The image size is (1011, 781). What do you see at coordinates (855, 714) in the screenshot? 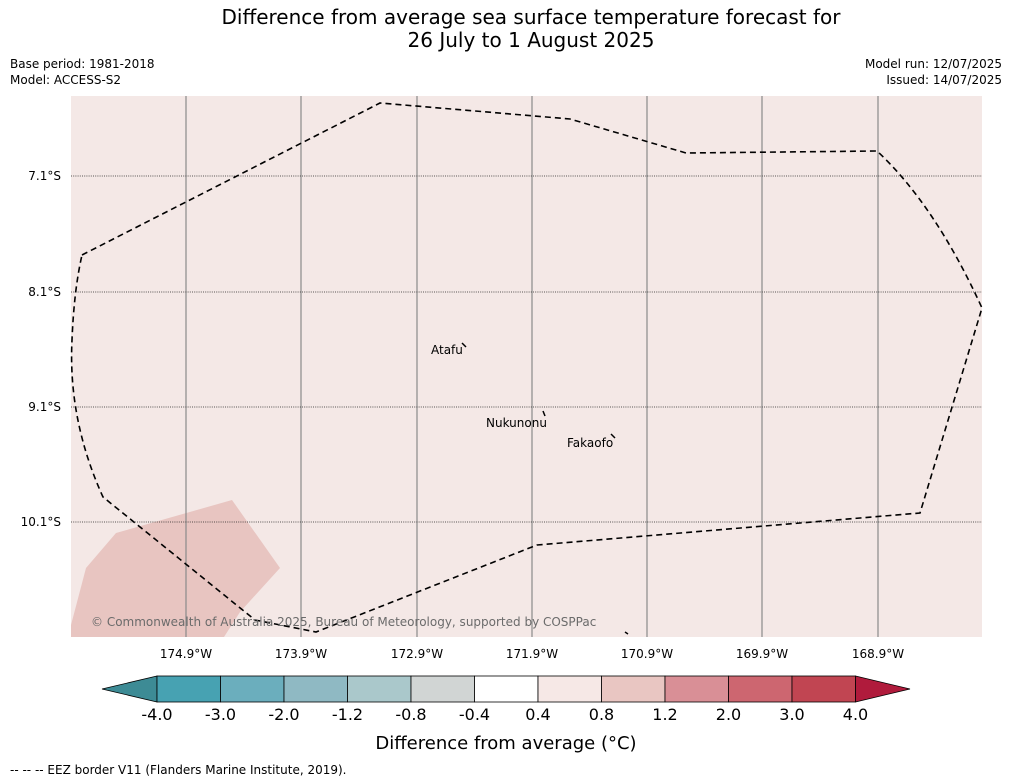
I see `colorbar-tick-label: 4.0` at bounding box center [855, 714].